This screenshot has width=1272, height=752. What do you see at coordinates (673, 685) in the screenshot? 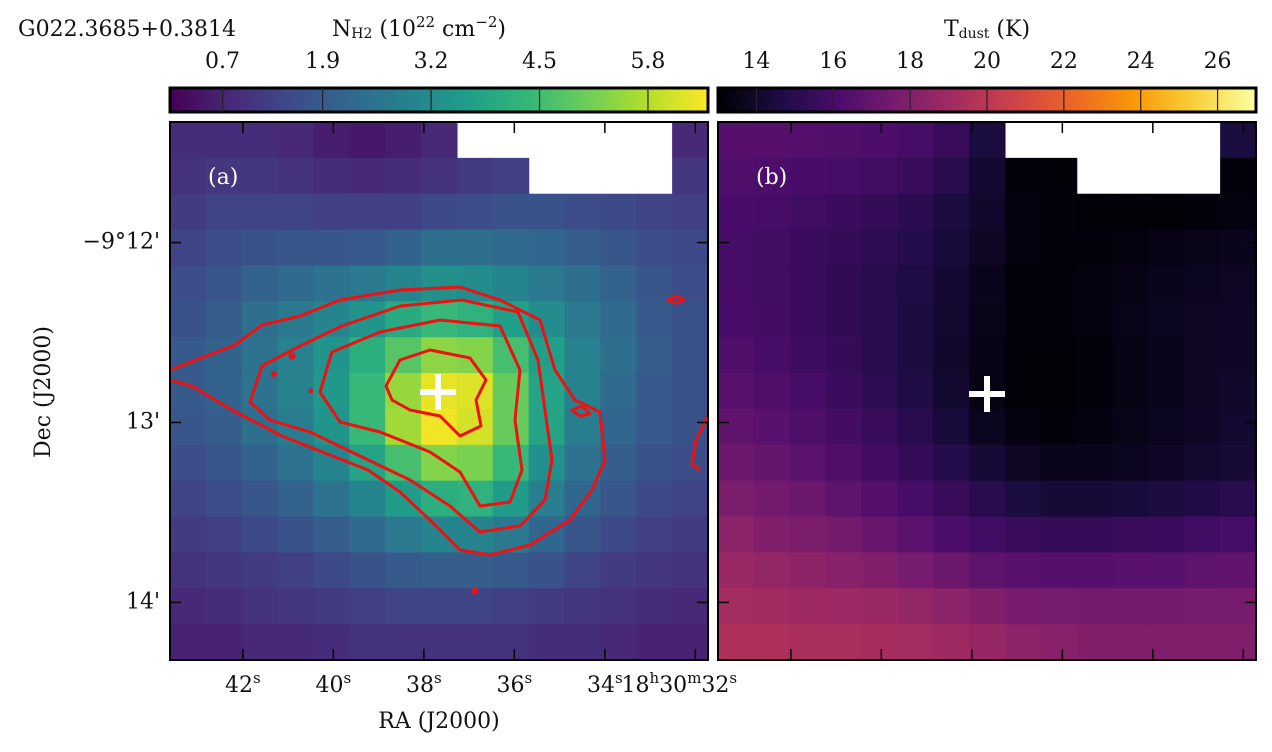
I see `x-tick-label-part: 30` at bounding box center [673, 685].